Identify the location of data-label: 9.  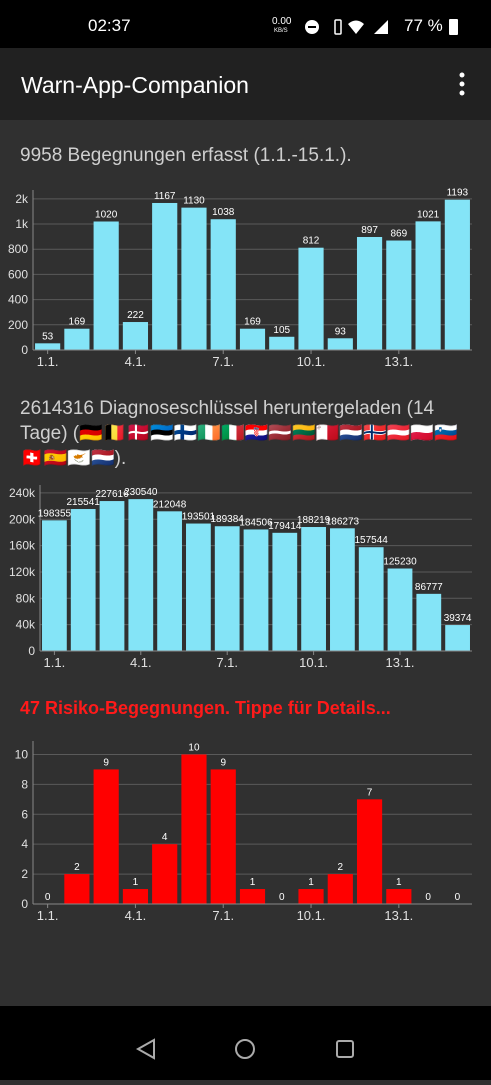
(223, 762).